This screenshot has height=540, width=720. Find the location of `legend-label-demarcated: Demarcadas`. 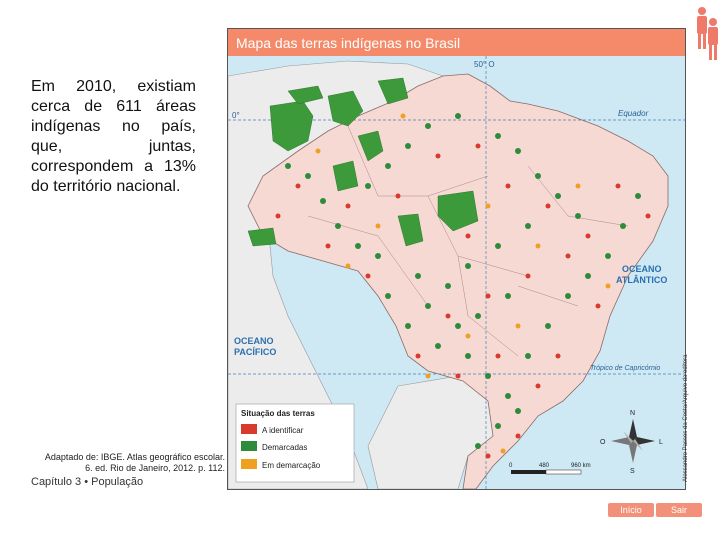

legend-label-demarcated: Demarcadas is located at coordinates (284, 447).